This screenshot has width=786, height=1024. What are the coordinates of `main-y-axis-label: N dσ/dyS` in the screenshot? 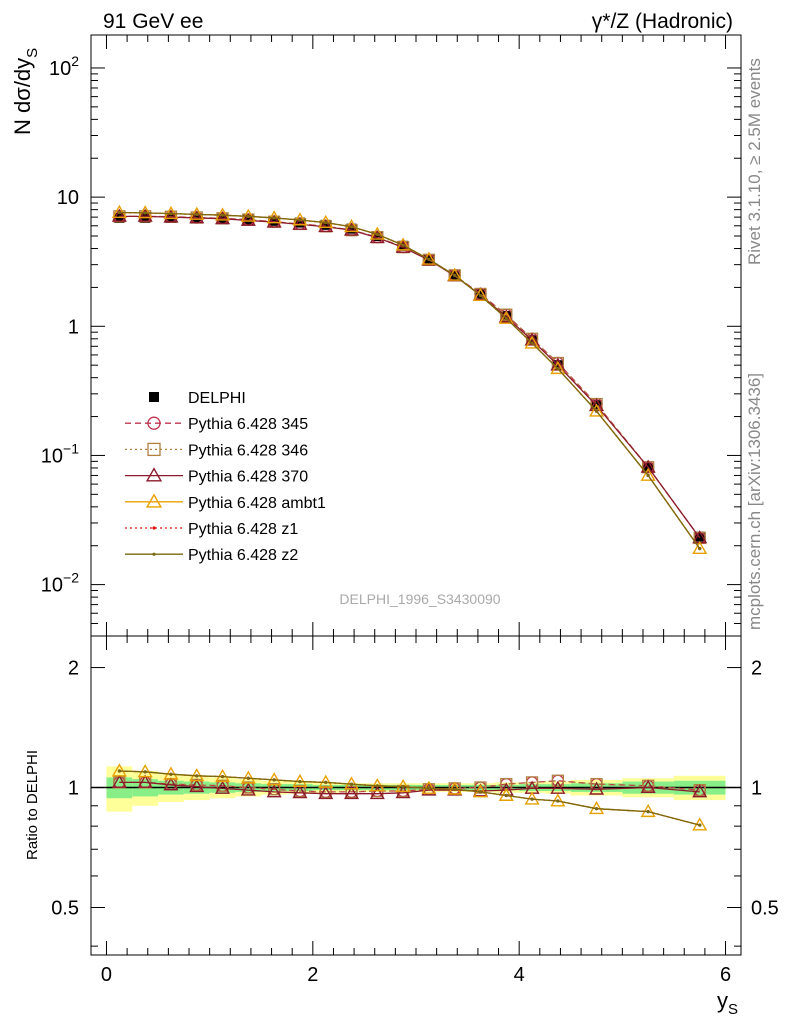 It's located at (25, 91).